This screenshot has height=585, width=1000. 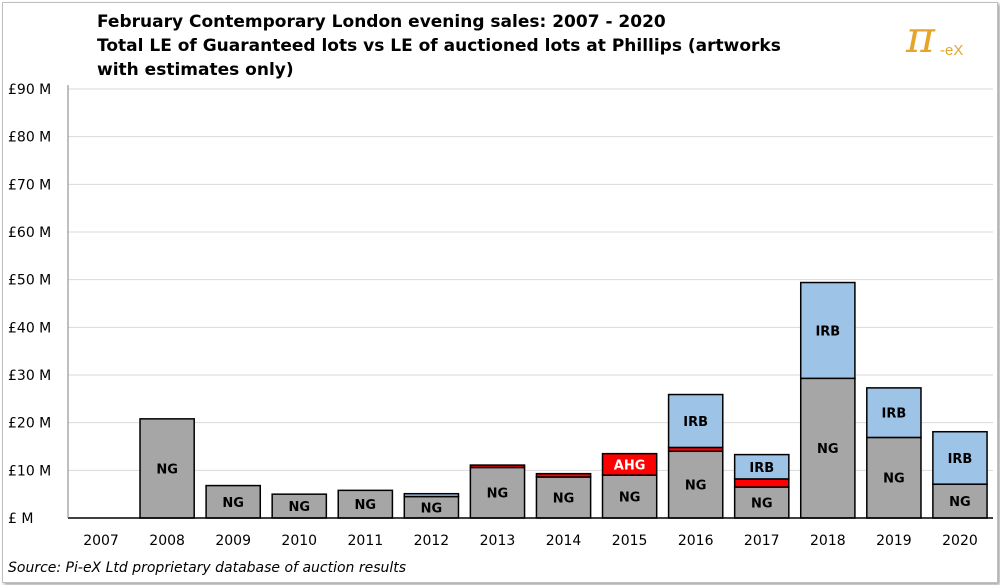 I want to click on bar-segment-ahg-2013, so click(x=497, y=466).